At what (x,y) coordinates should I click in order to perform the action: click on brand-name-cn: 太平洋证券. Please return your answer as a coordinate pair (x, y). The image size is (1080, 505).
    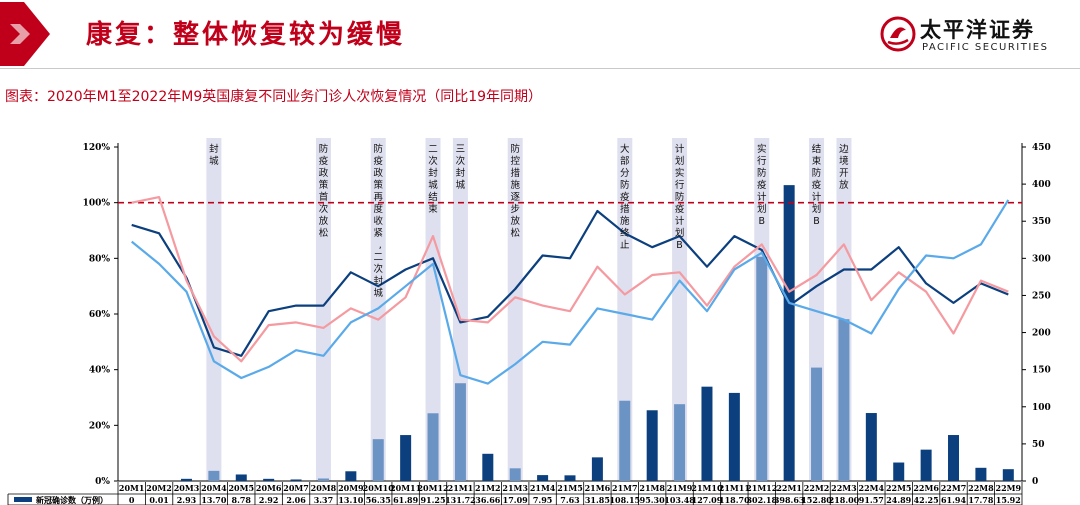
    Looking at the image, I should click on (977, 30).